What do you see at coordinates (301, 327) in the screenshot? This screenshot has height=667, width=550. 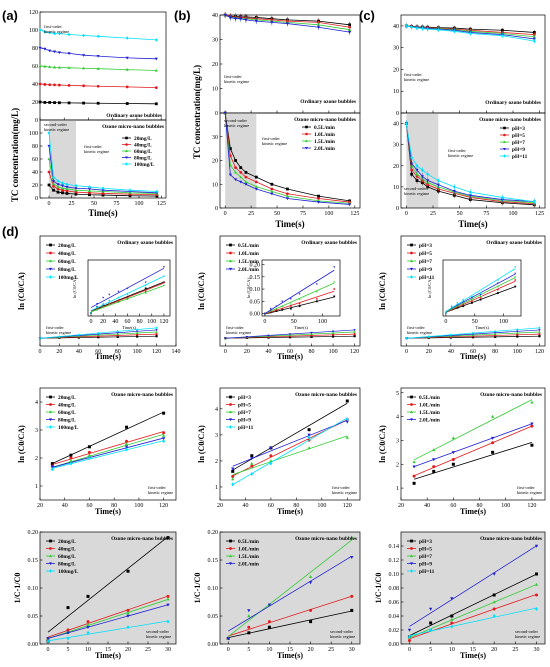 I see `inset-x-axis-label: Time(s)` at bounding box center [301, 327].